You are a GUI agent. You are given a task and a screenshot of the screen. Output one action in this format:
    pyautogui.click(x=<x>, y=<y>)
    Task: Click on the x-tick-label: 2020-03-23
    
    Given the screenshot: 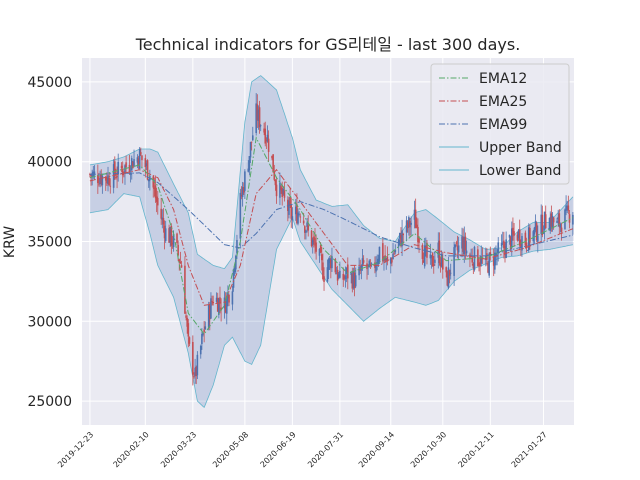 What is the action you would take?
    pyautogui.click(x=178, y=449)
    